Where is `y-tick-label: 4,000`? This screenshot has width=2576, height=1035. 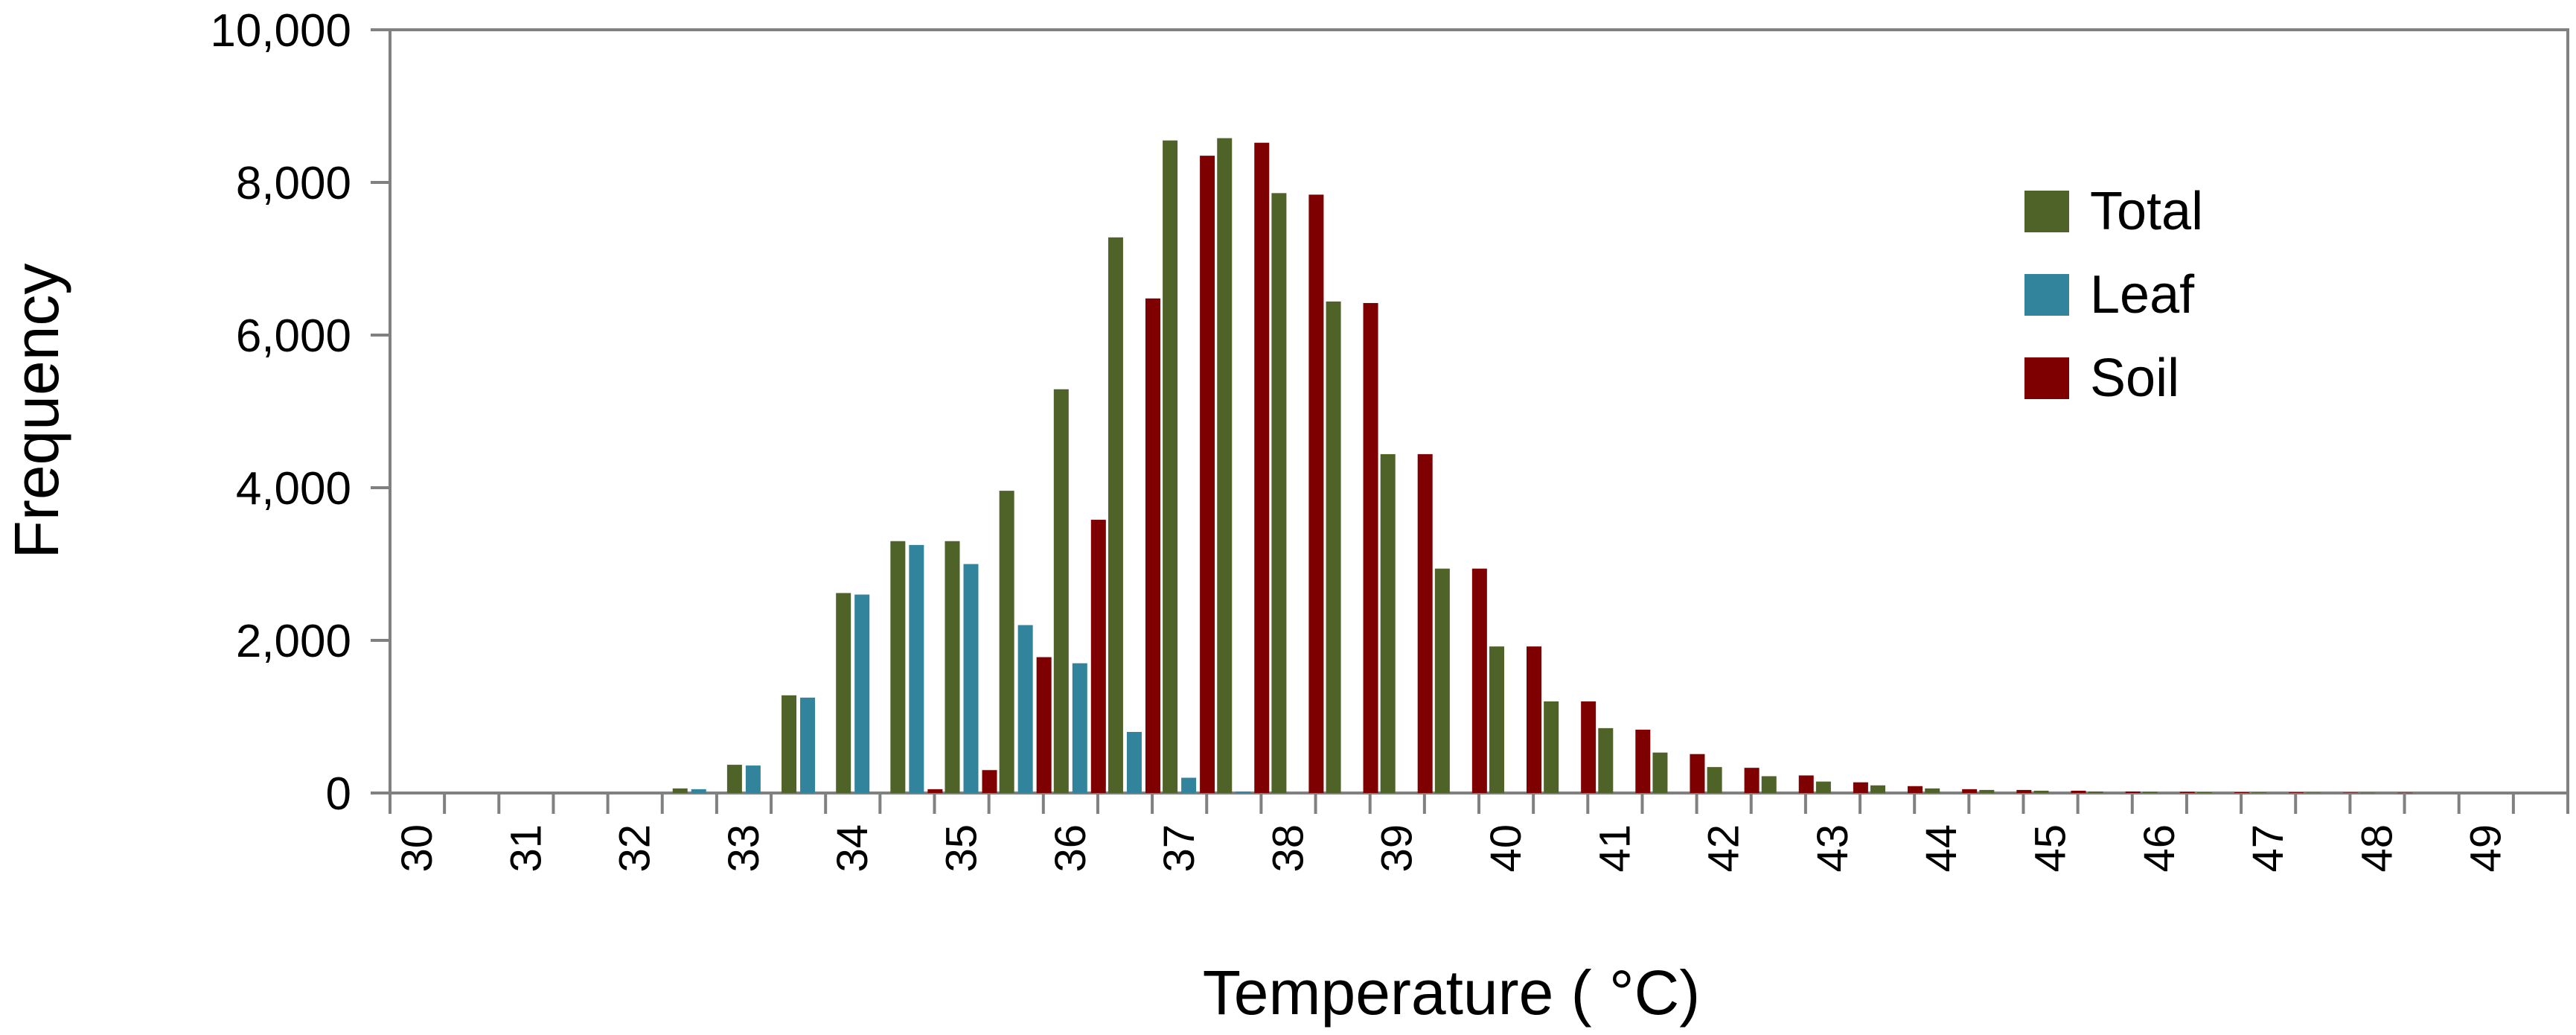 y-tick-label: 4,000 is located at coordinates (293, 489).